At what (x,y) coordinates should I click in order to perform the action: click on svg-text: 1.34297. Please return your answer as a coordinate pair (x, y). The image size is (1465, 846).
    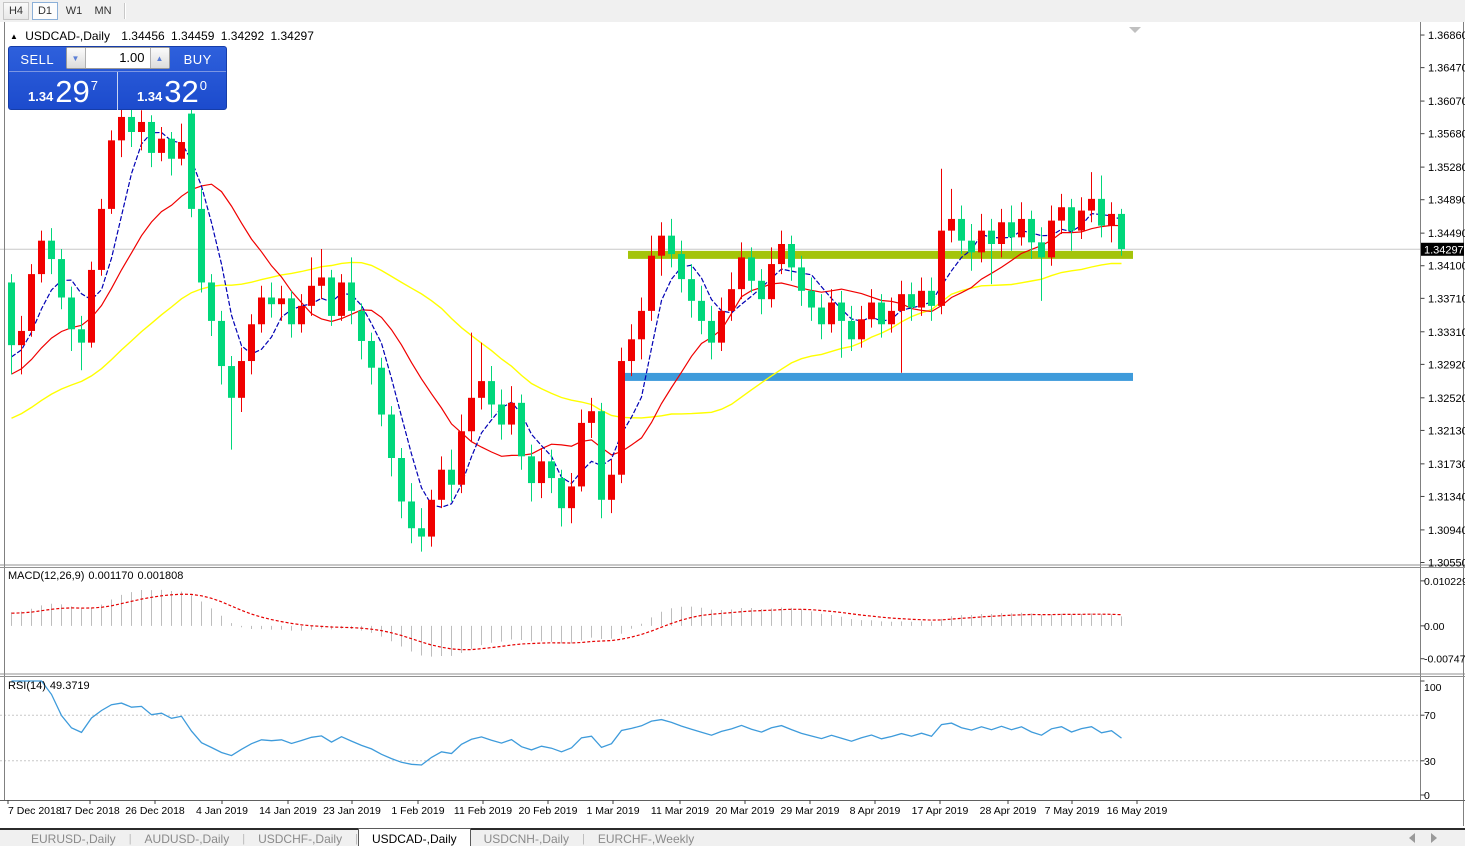
    Looking at the image, I should click on (1444, 250).